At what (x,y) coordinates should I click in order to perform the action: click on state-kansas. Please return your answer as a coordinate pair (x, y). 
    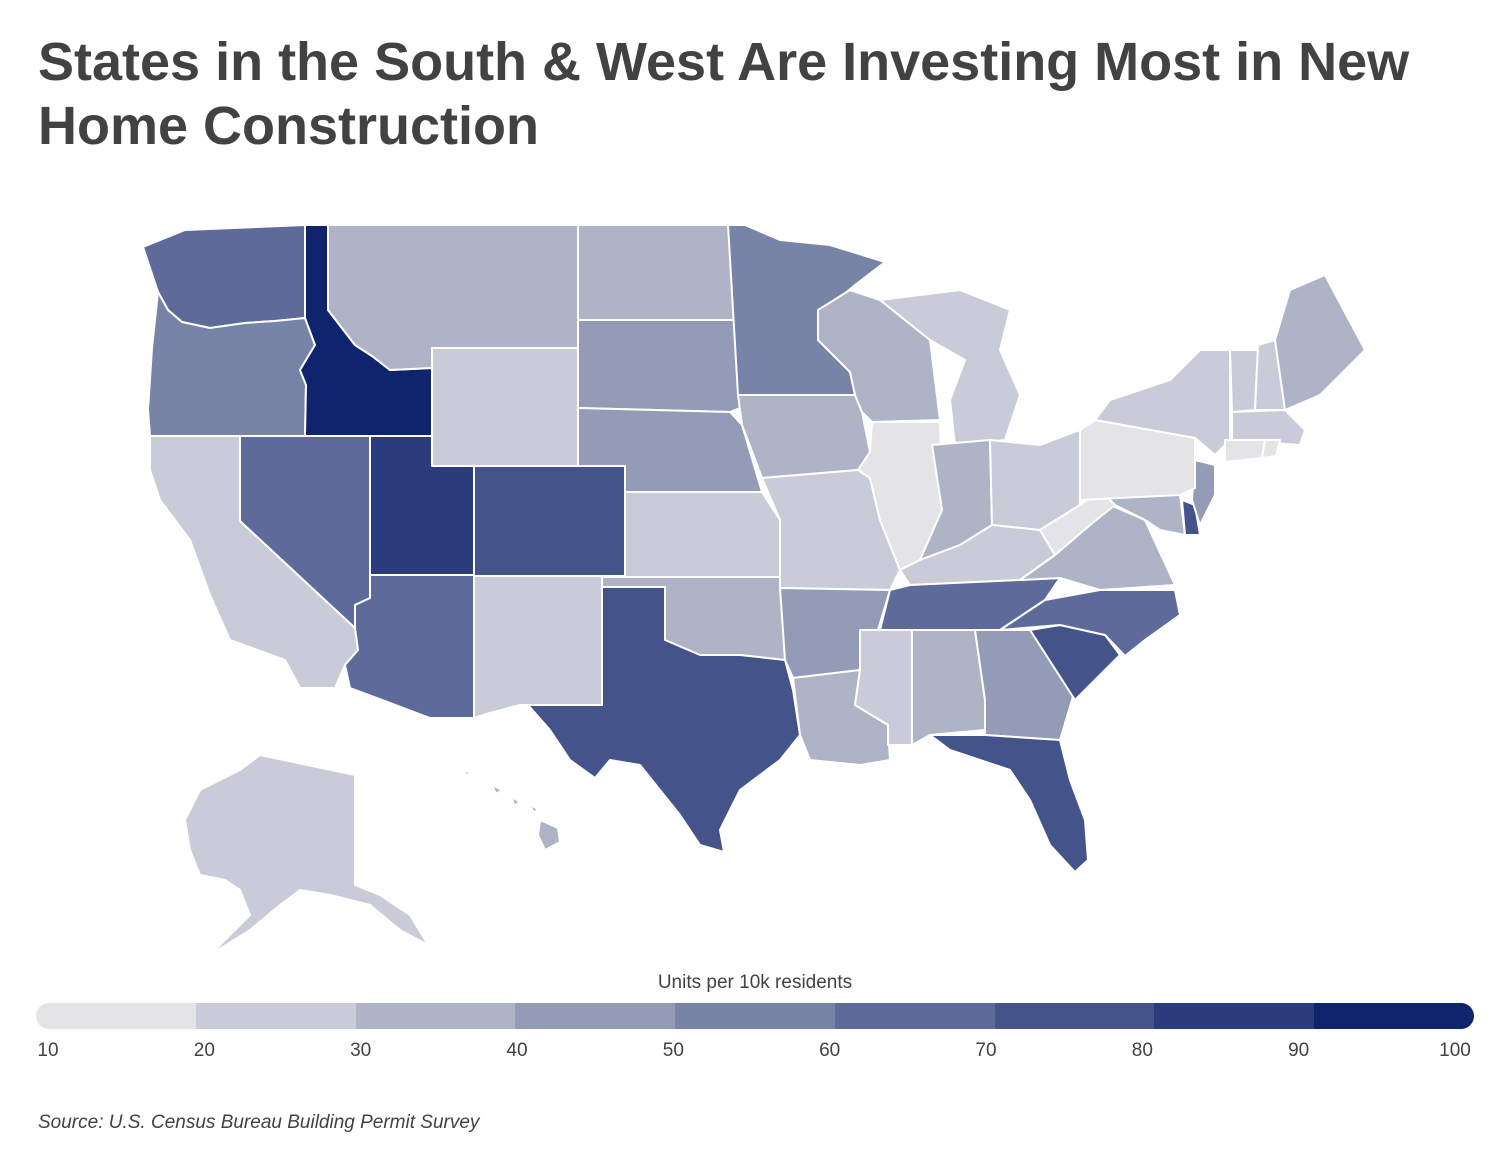
    Looking at the image, I should click on (702, 534).